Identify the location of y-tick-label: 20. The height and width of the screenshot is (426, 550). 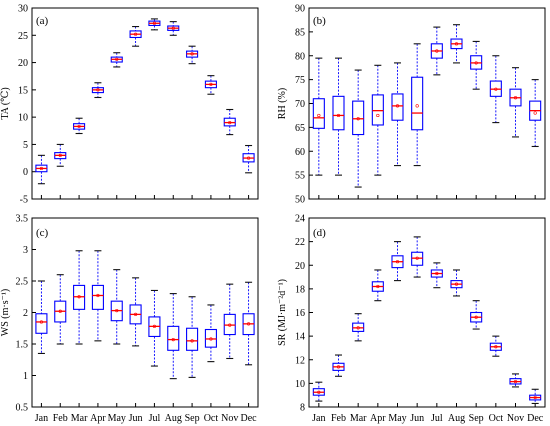
(23, 63).